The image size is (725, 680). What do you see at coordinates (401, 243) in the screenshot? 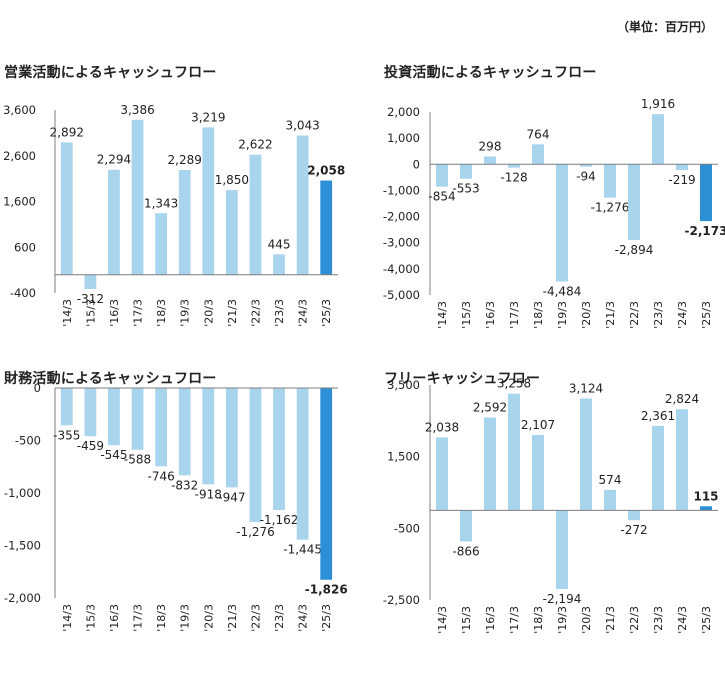
I see `y-tick-label: -3,000` at bounding box center [401, 243].